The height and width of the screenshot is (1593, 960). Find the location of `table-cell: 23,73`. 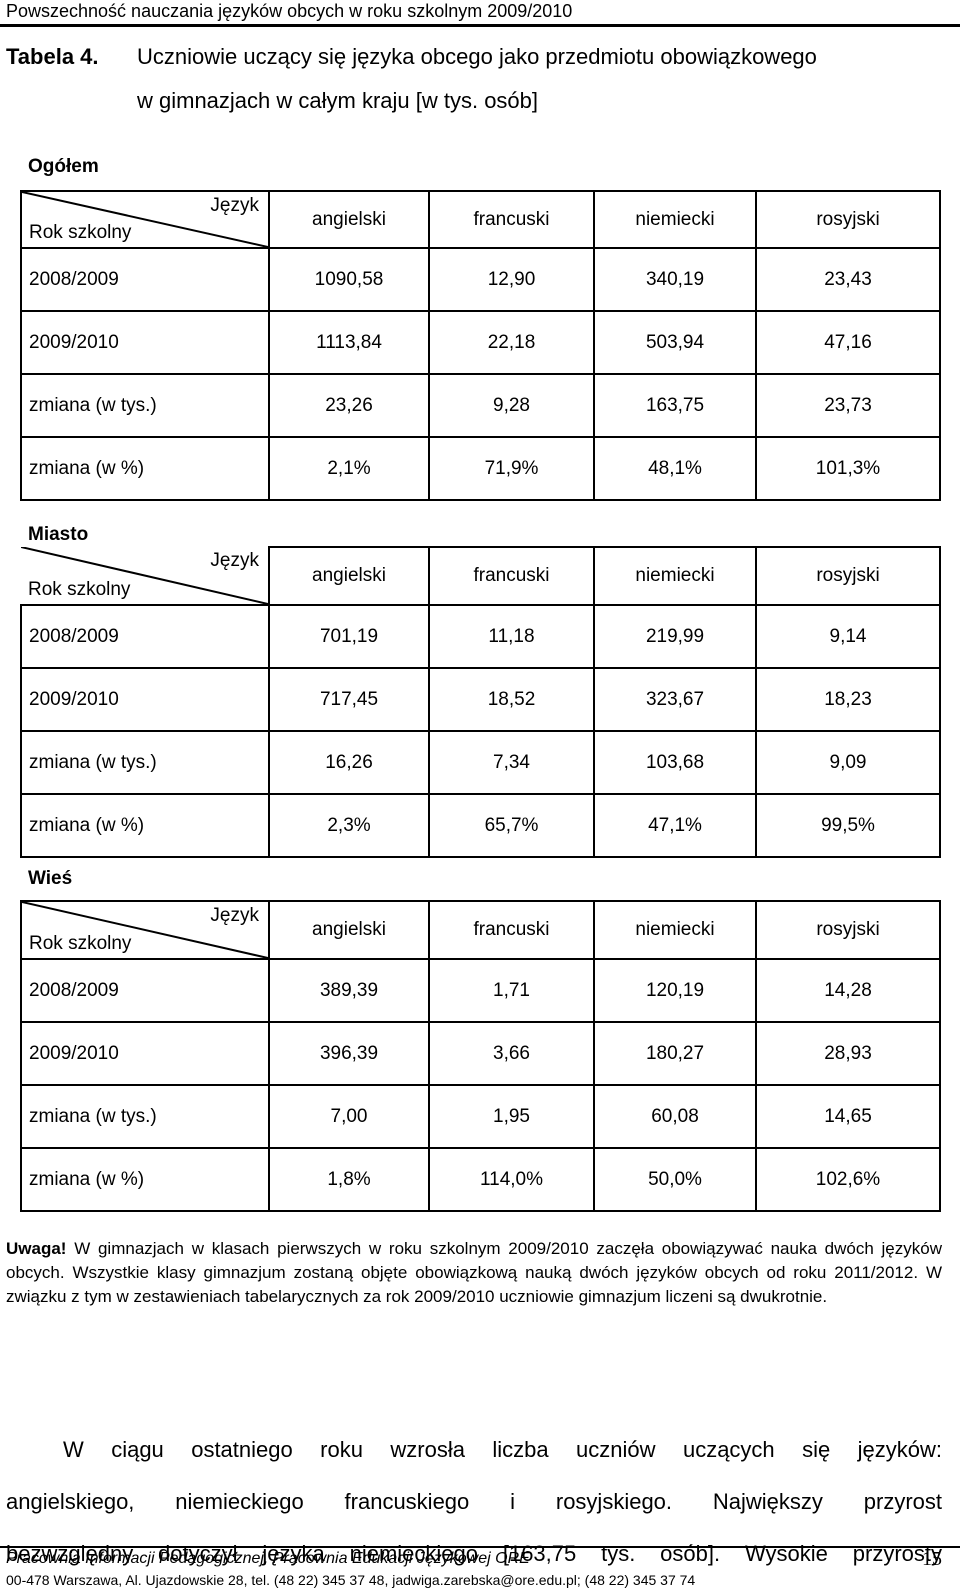

table-cell: 23,73 is located at coordinates (848, 405).